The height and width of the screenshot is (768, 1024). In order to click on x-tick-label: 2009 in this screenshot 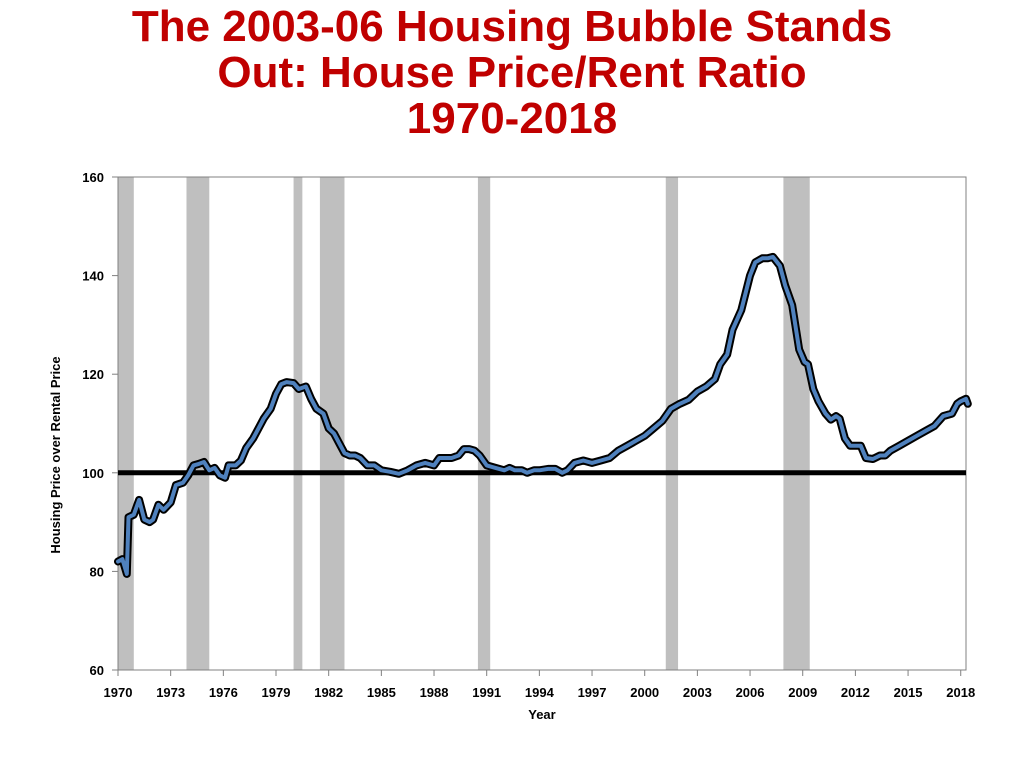, I will do `click(802, 692)`.